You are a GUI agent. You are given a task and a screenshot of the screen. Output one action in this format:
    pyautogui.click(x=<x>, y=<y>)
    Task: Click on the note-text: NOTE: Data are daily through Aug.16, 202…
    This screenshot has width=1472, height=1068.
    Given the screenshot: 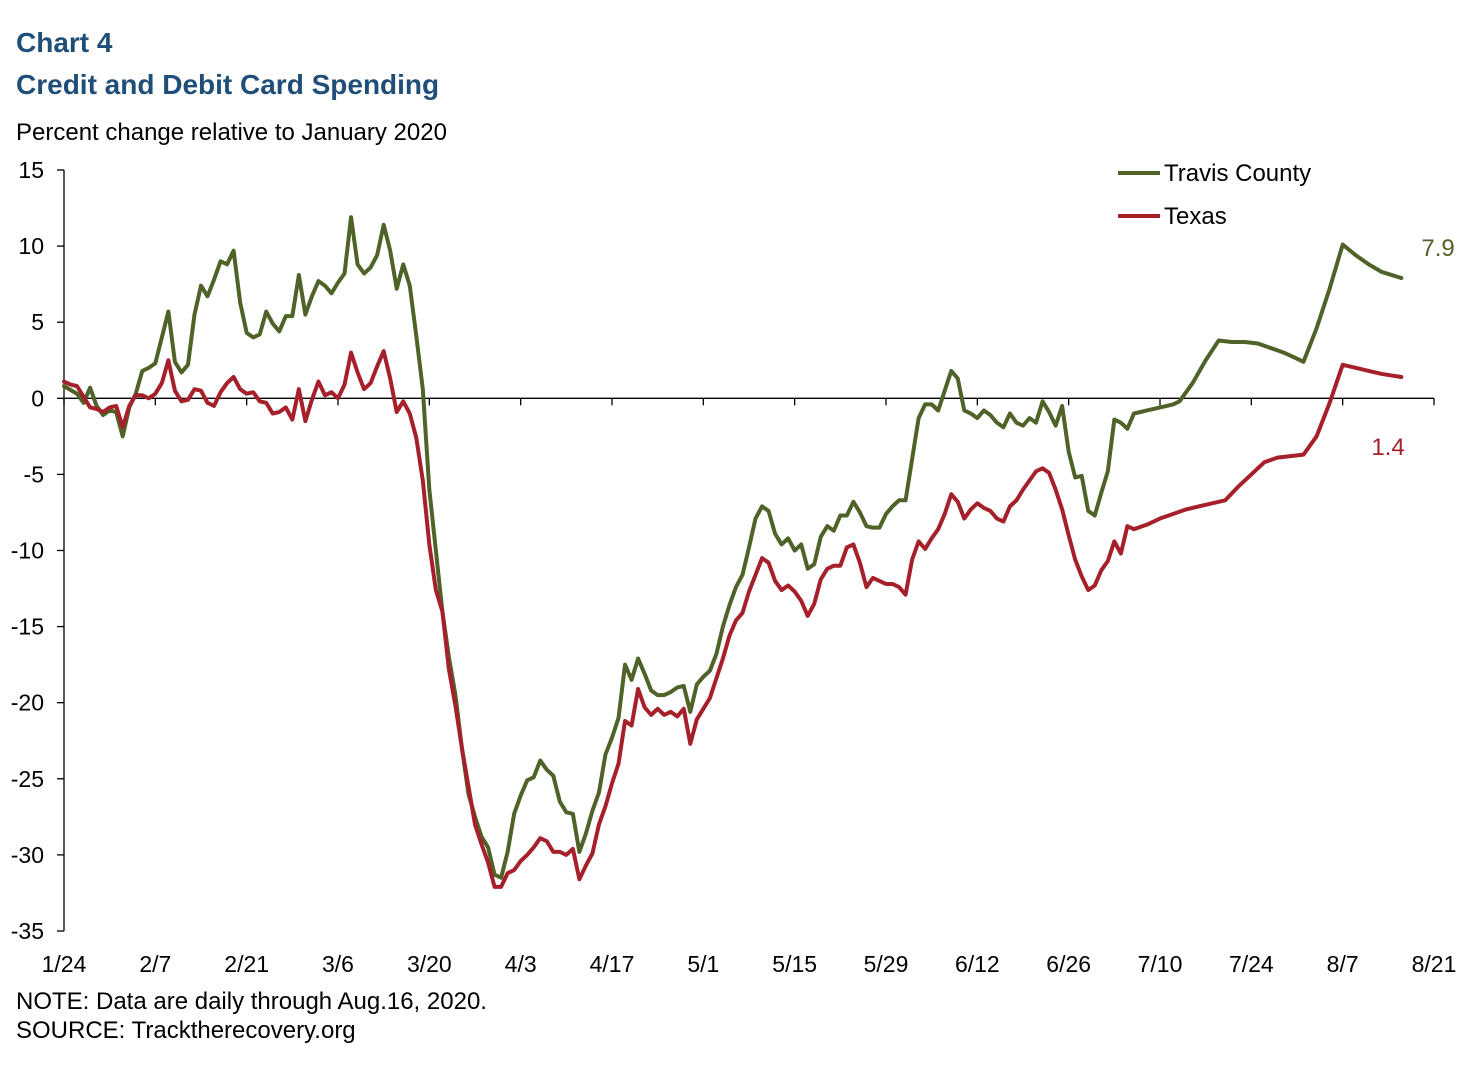 What is the action you would take?
    pyautogui.click(x=251, y=1001)
    